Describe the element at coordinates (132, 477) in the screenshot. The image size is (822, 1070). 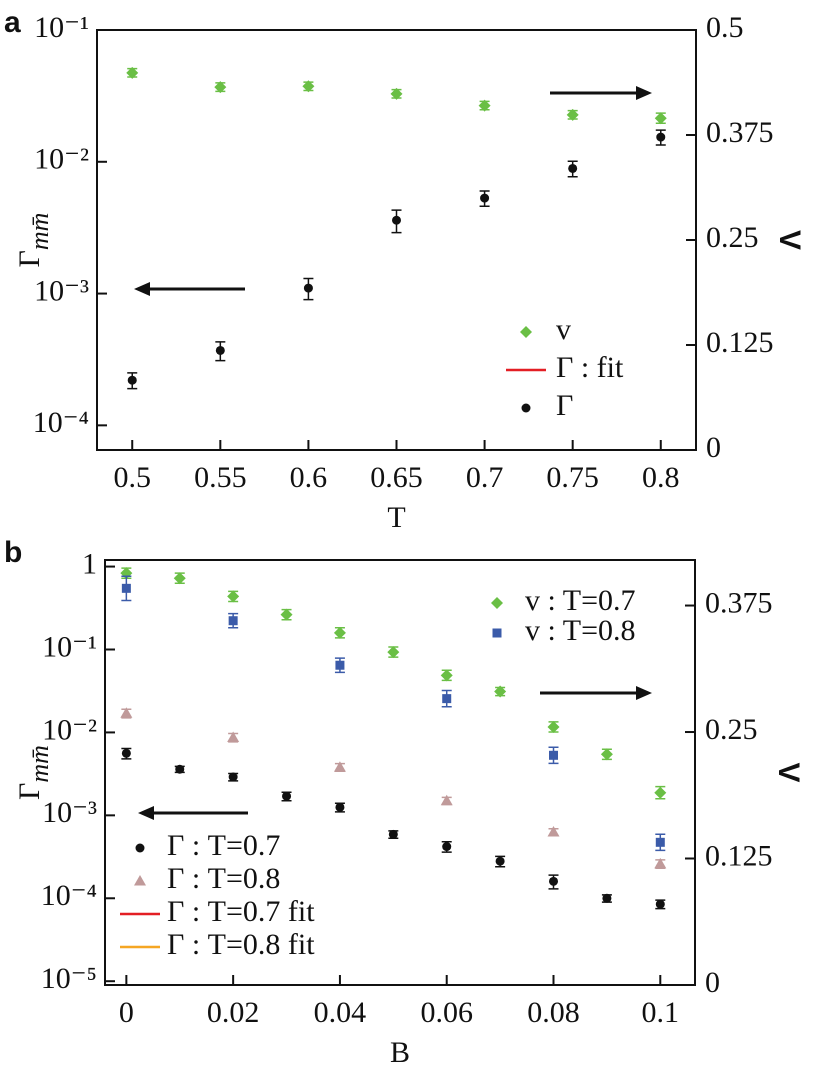
I see `x-tick-label: 0.5` at that location.